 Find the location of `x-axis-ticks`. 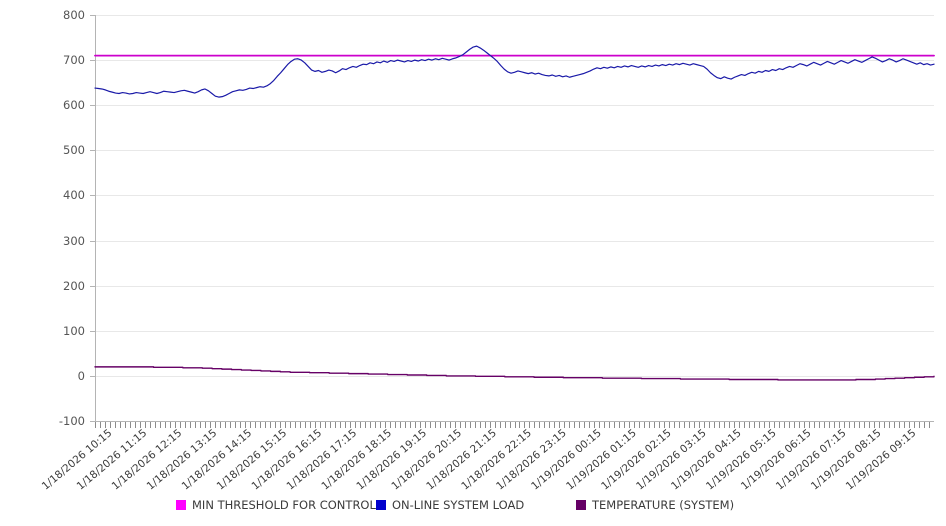

x-axis-ticks is located at coordinates (512, 425).